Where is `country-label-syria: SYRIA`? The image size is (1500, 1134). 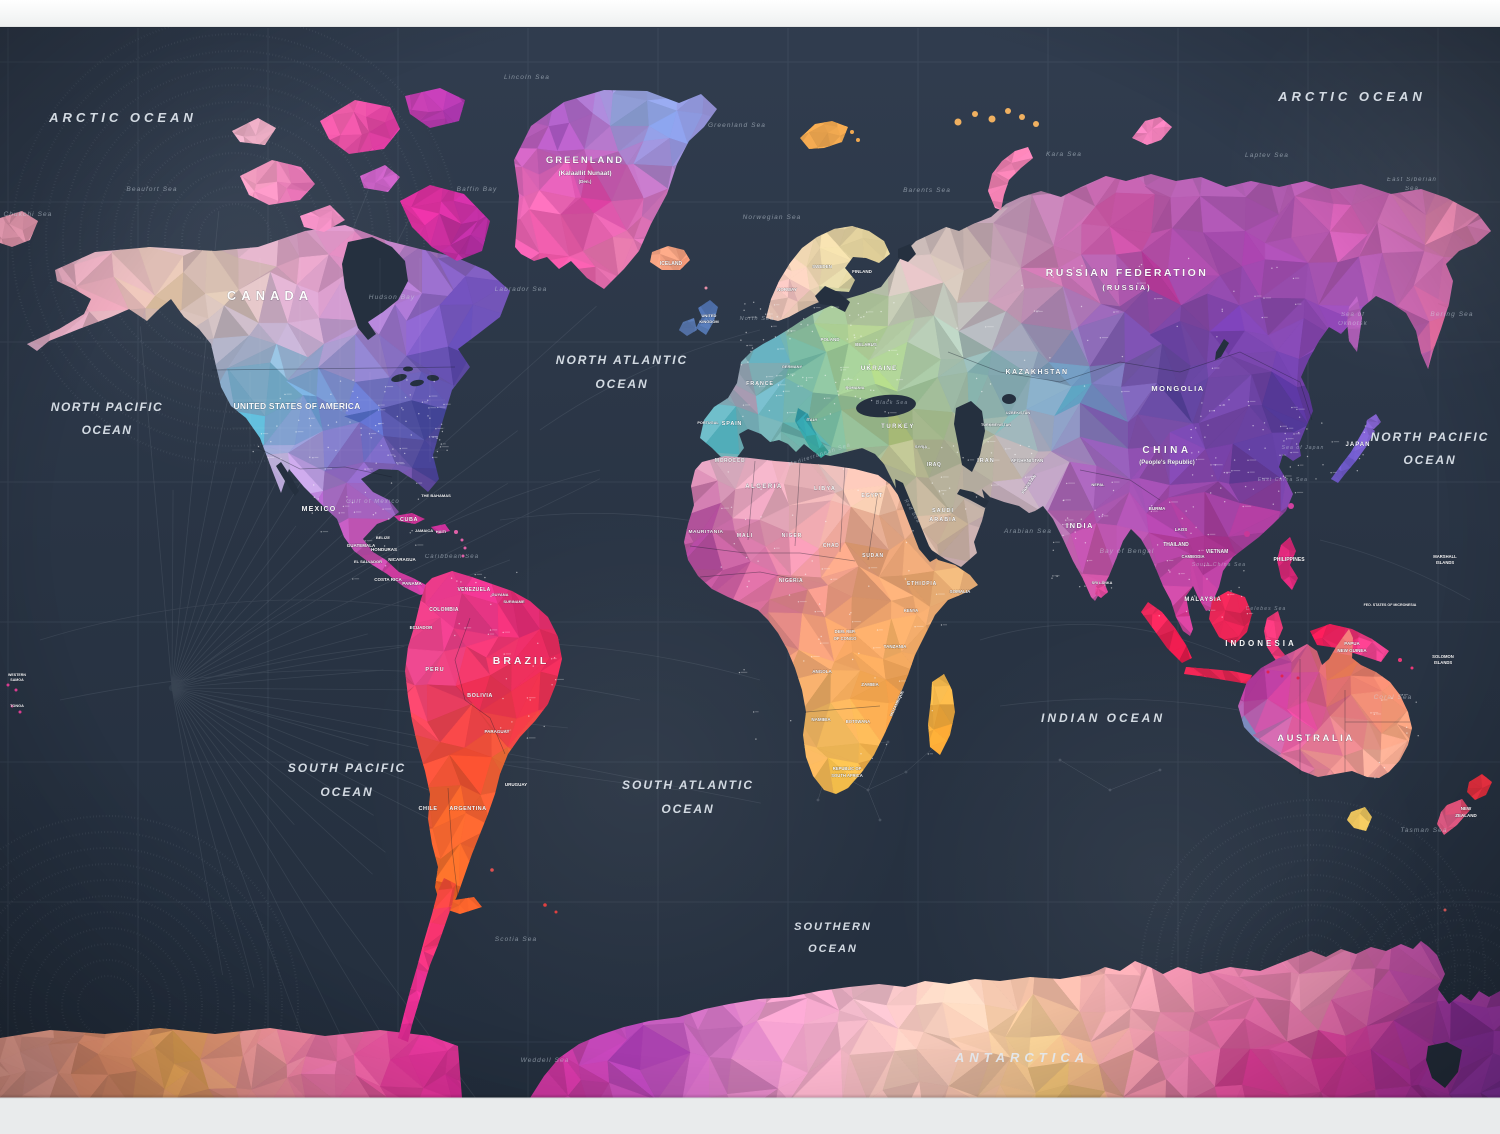 country-label-syria: SYRIA is located at coordinates (921, 446).